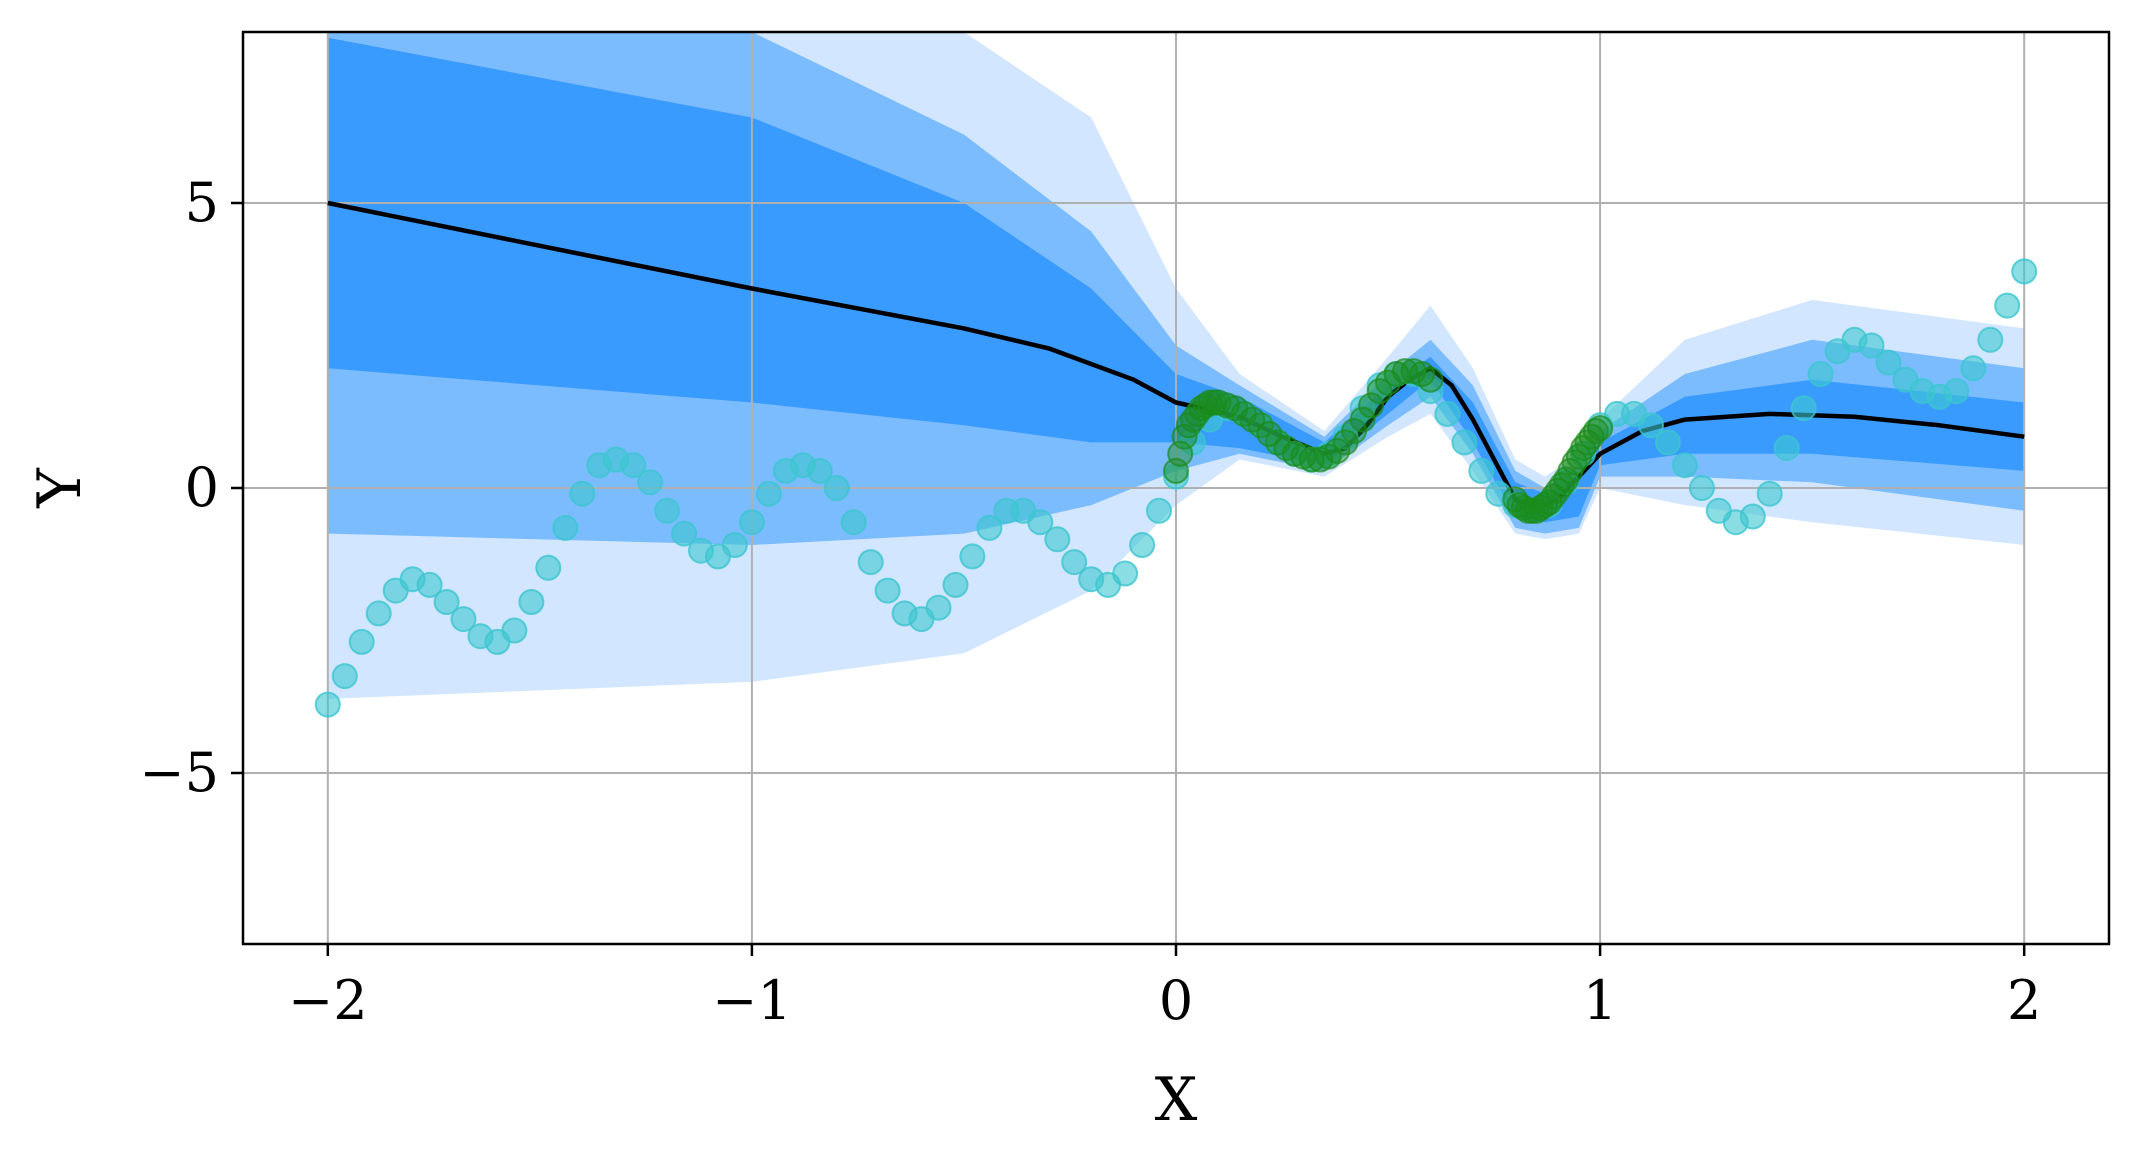 The height and width of the screenshot is (1161, 2134). I want to click on y-axis-label: Y, so click(60, 488).